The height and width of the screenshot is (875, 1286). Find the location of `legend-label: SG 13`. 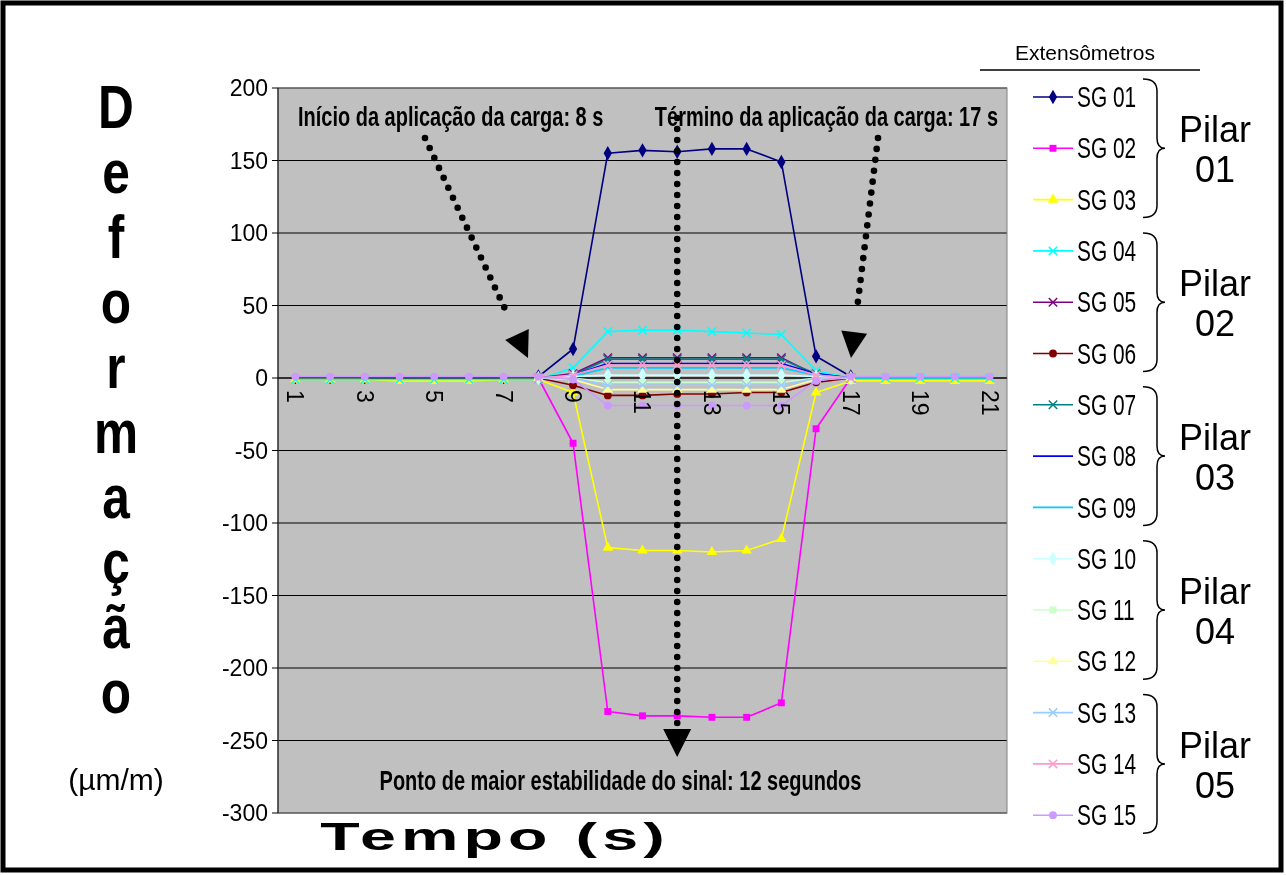

legend-label: SG 13 is located at coordinates (1107, 712).